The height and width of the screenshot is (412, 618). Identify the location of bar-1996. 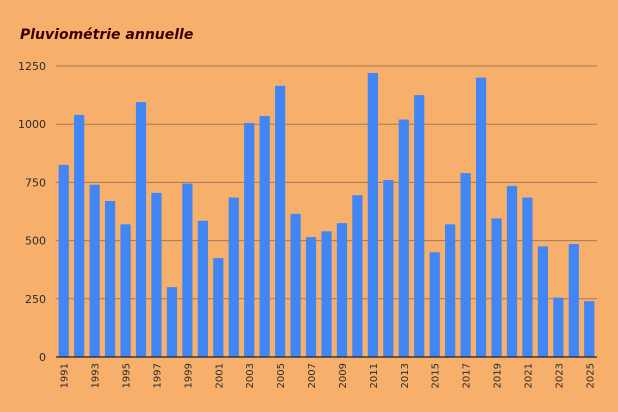
(141, 229).